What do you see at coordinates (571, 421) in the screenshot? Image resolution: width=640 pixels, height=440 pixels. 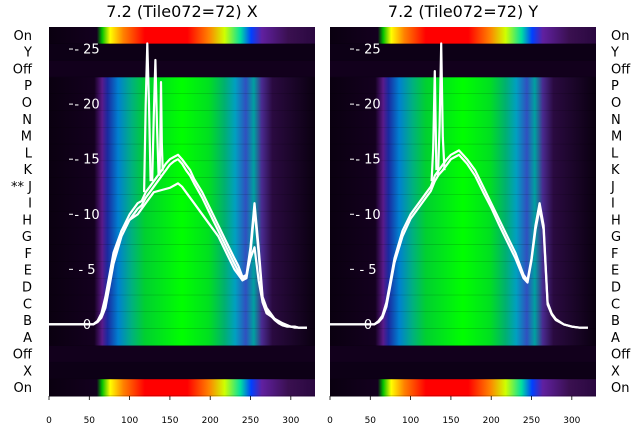 I see `x-tick-label: 300` at bounding box center [571, 421].